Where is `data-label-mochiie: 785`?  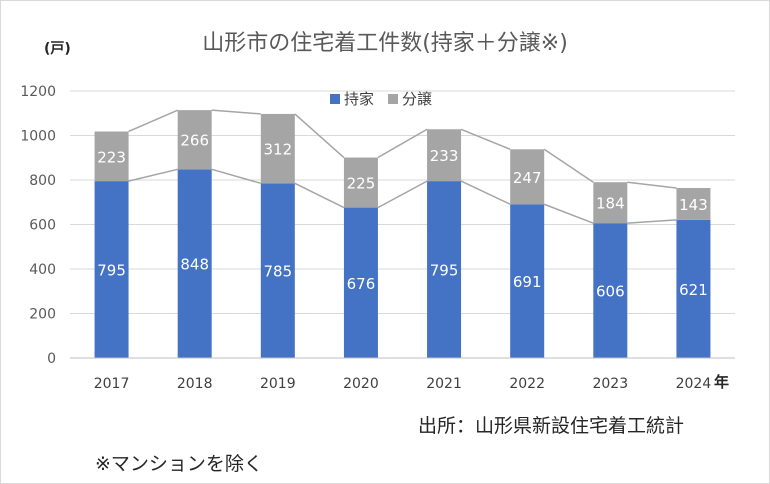 data-label-mochiie: 785 is located at coordinates (277, 272).